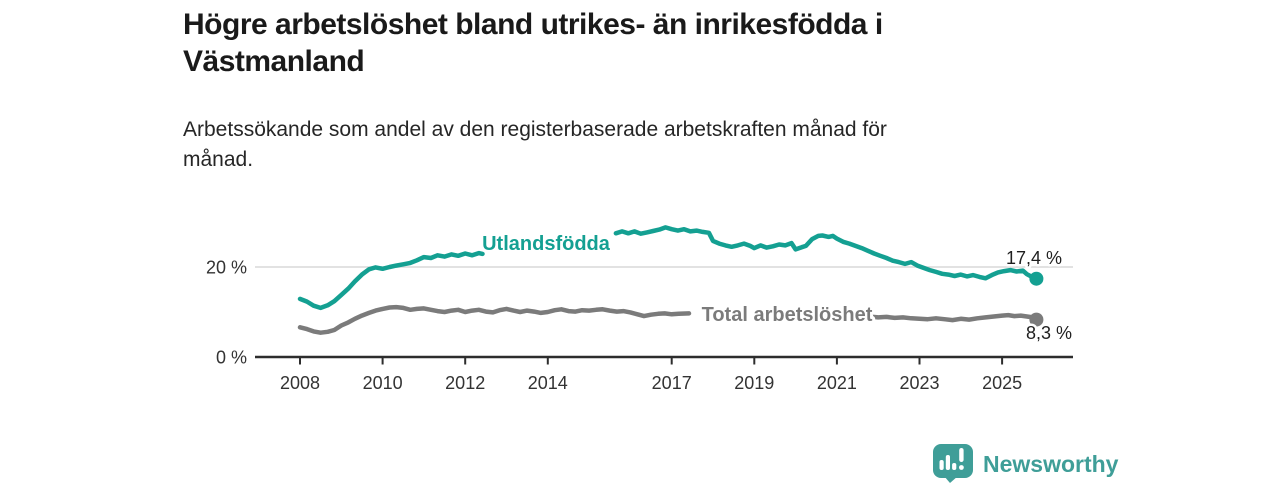 This screenshot has width=1280, height=488. Describe the element at coordinates (672, 383) in the screenshot. I see `x-axis-tick-label: 2017` at that location.